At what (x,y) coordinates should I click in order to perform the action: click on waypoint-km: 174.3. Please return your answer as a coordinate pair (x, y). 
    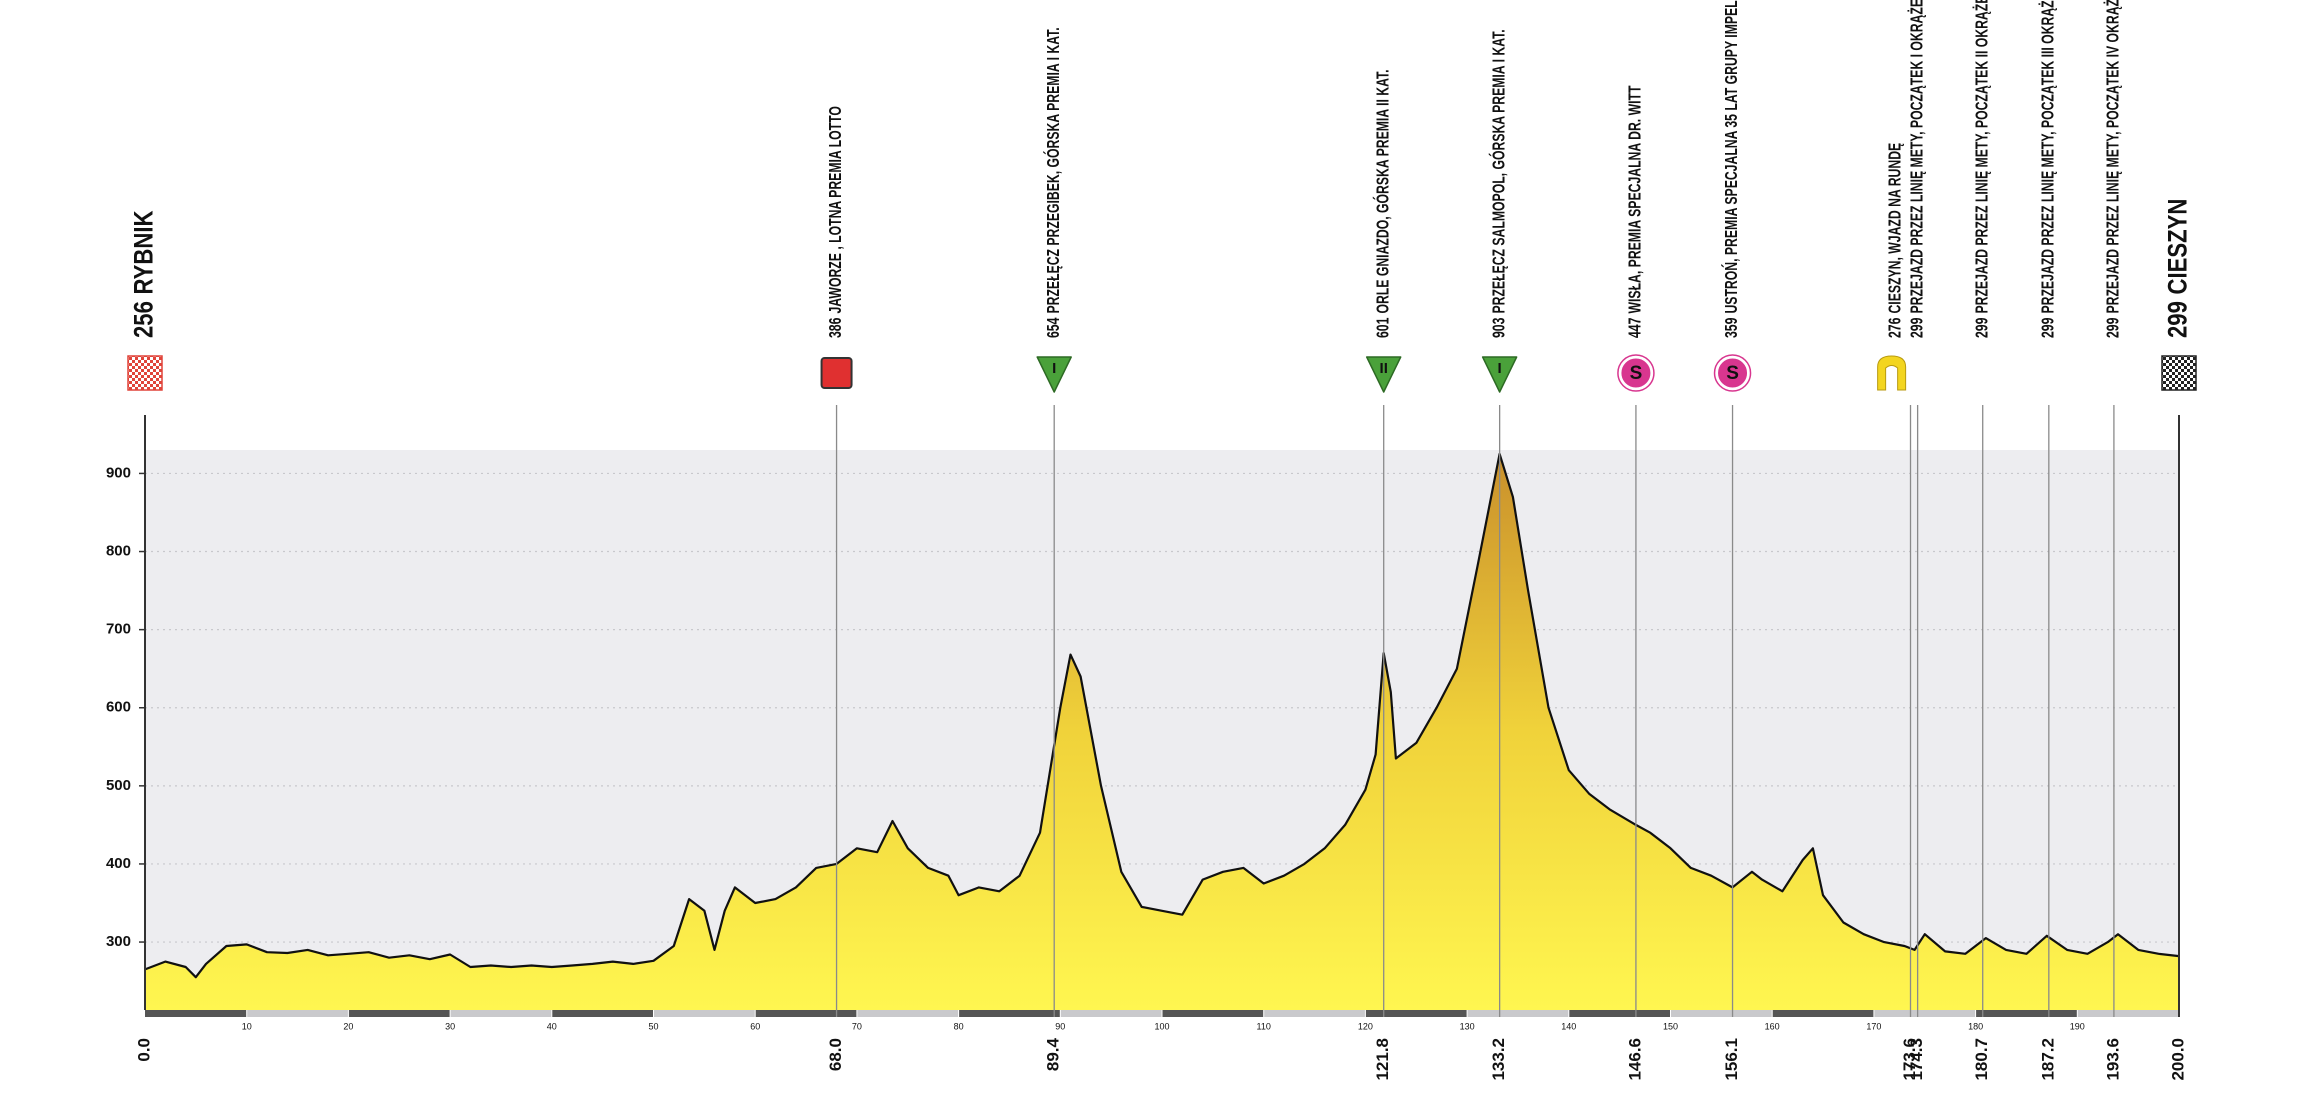
    Looking at the image, I should click on (1916, 1059).